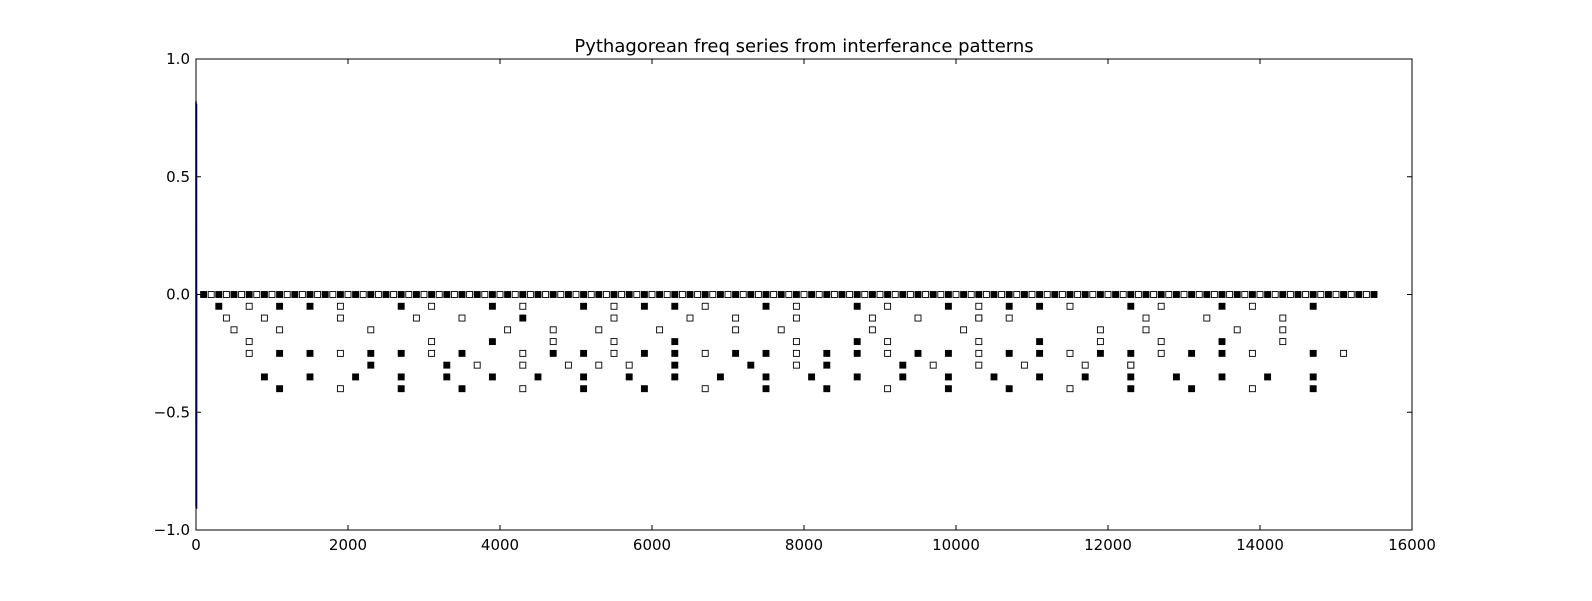  What do you see at coordinates (196, 545) in the screenshot?
I see `x-tick-label: 0` at bounding box center [196, 545].